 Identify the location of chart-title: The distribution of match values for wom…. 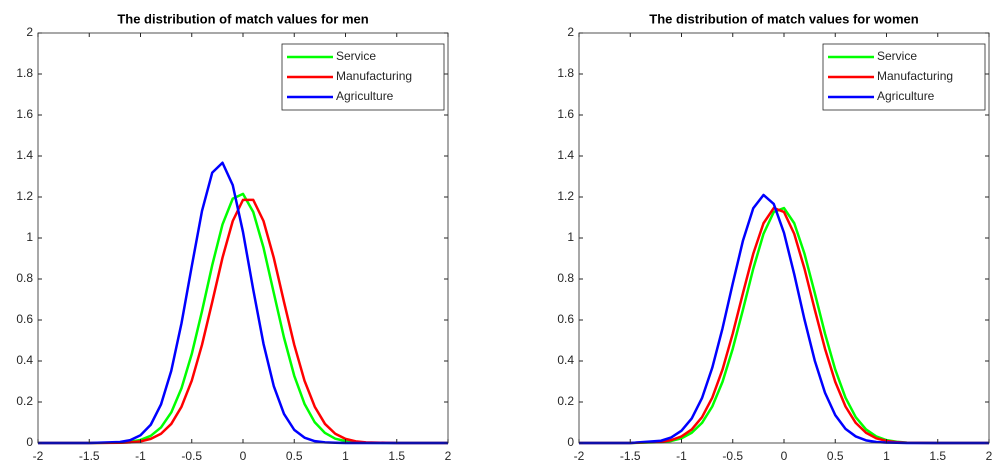
(783, 18).